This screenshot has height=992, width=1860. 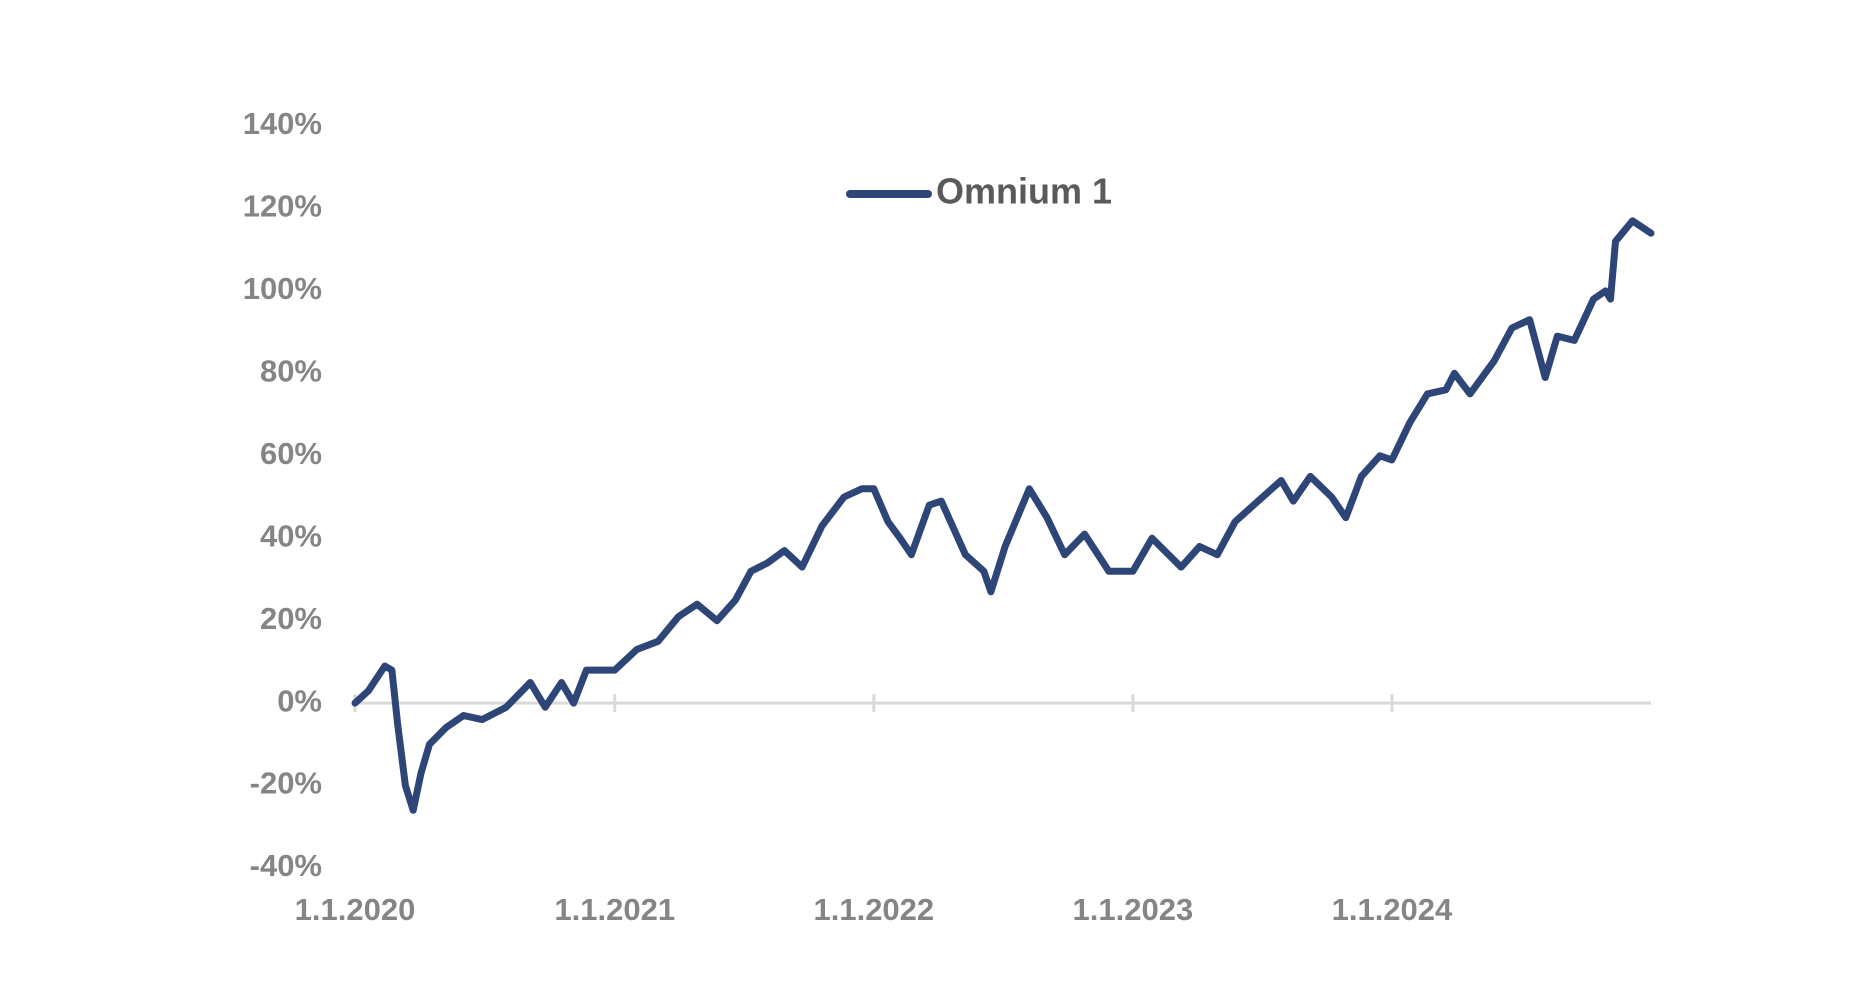 I want to click on y-tick-label: 60%, so click(x=291, y=453).